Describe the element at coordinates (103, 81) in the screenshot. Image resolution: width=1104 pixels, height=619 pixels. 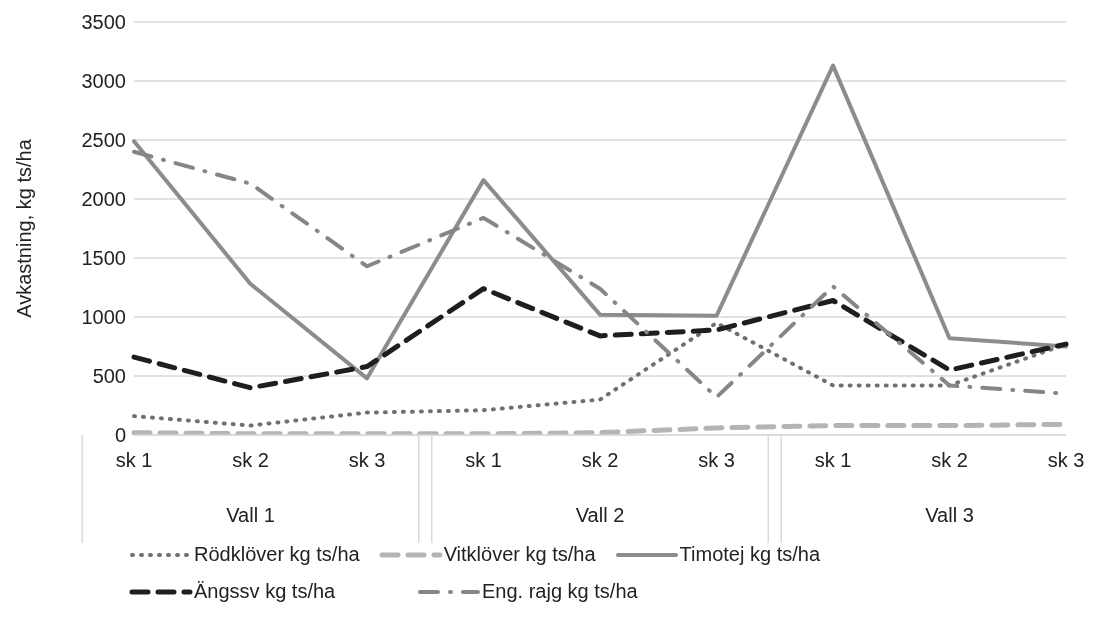
I see `y-tick-label: 3000` at that location.